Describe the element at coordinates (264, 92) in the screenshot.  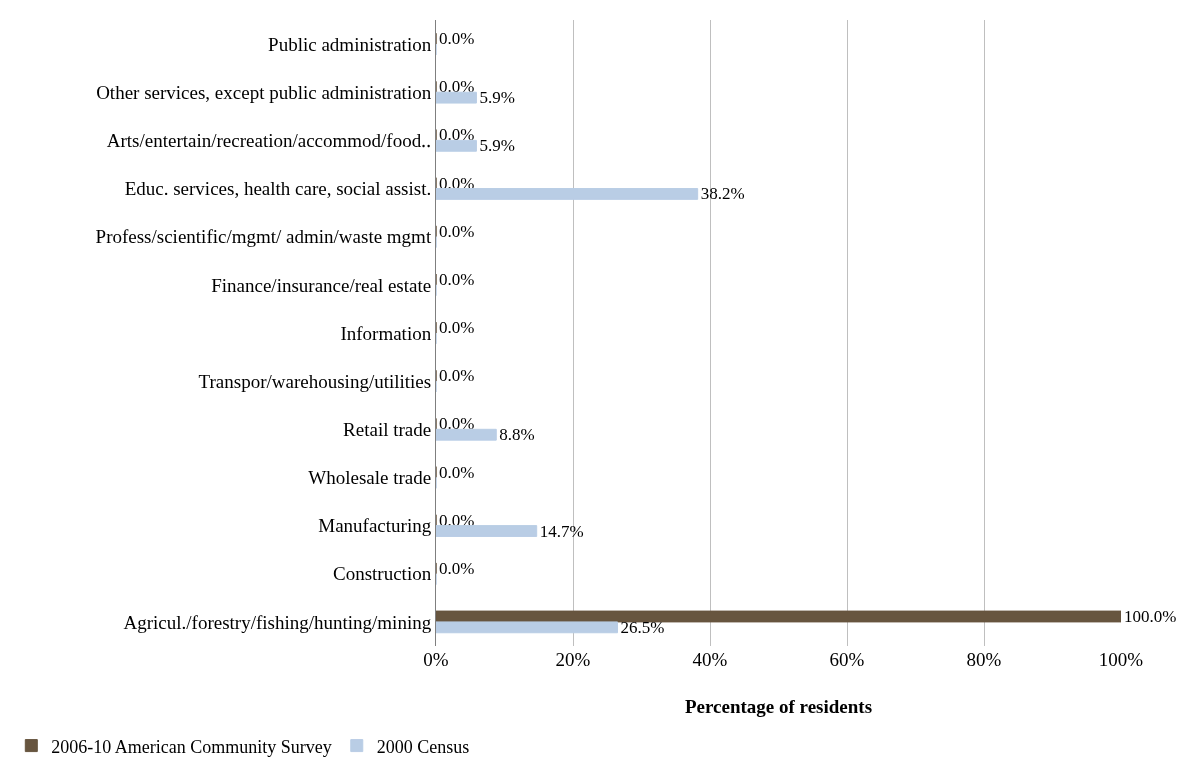
I see `y-tick-label: Other services, except public administration` at that location.